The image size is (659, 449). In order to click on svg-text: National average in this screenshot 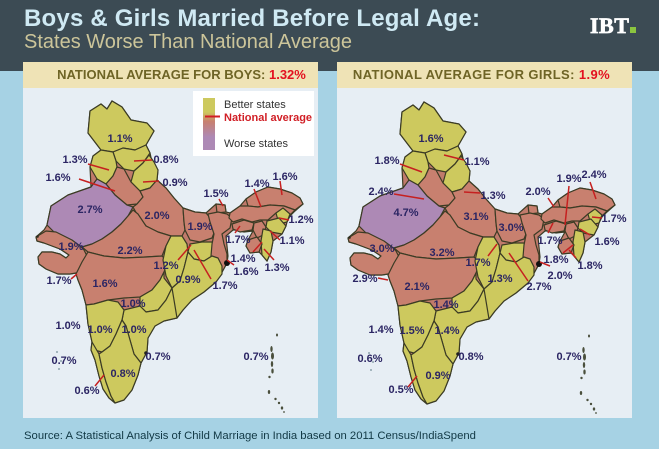, I will do `click(268, 118)`.